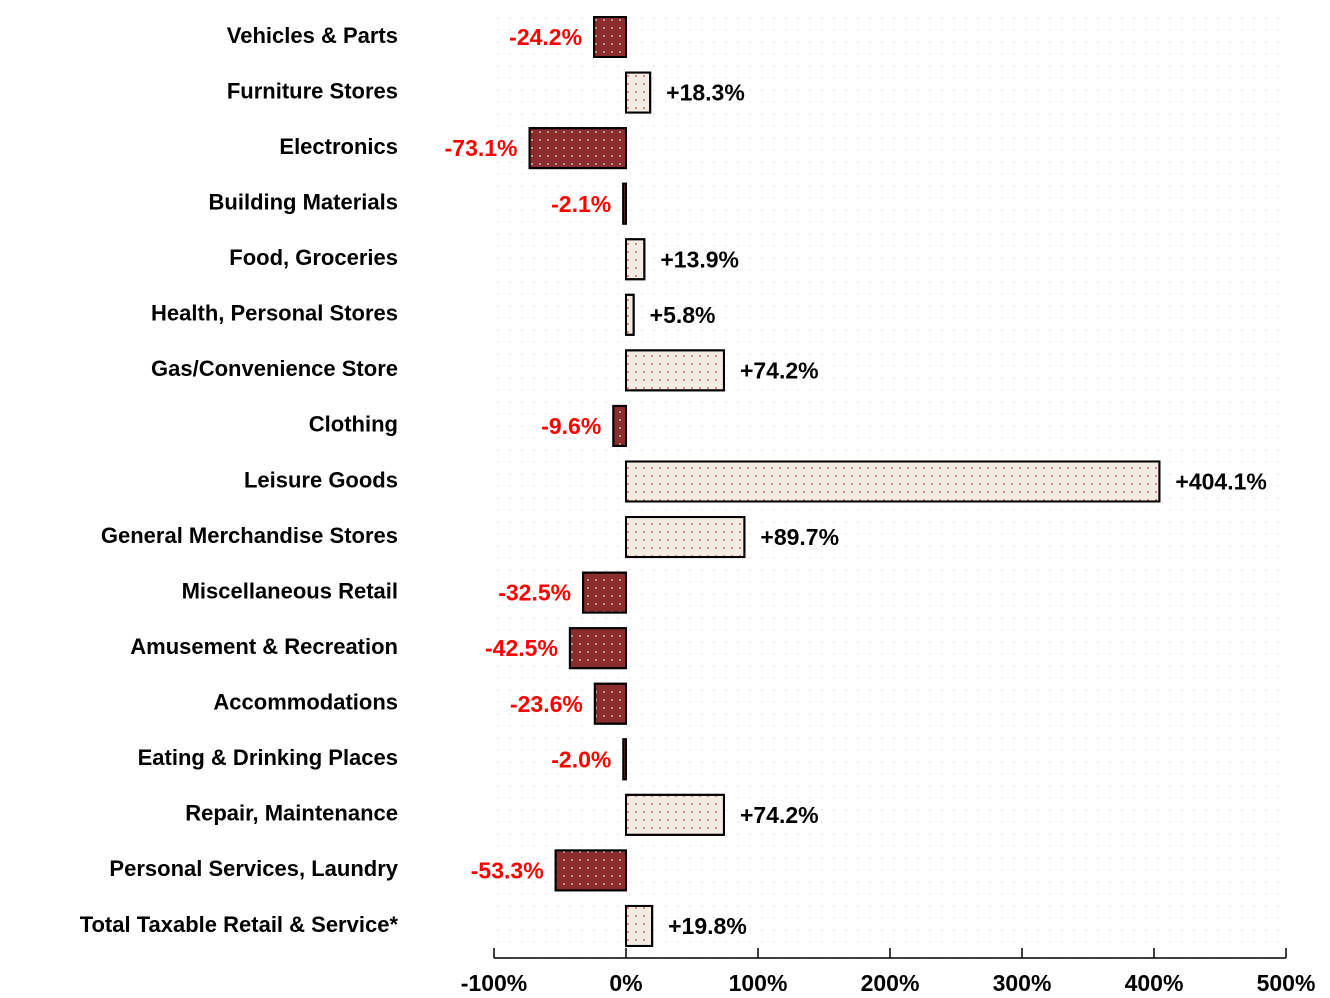 The image size is (1330, 998). Describe the element at coordinates (581, 204) in the screenshot. I see `value-label: -2.1%` at that location.